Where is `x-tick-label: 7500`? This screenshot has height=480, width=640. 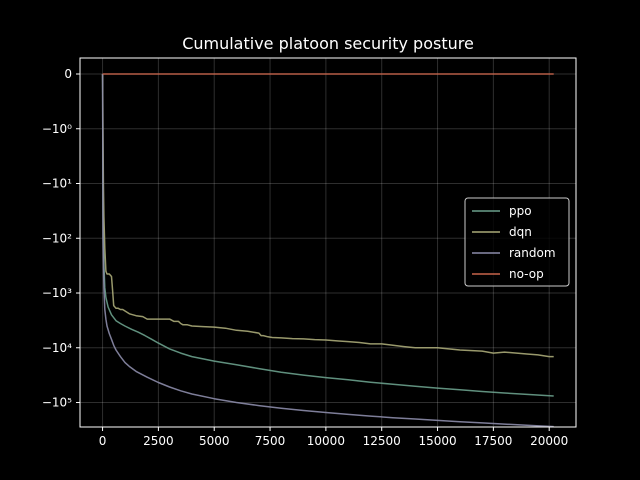
x-tick-label: 7500 is located at coordinates (270, 441).